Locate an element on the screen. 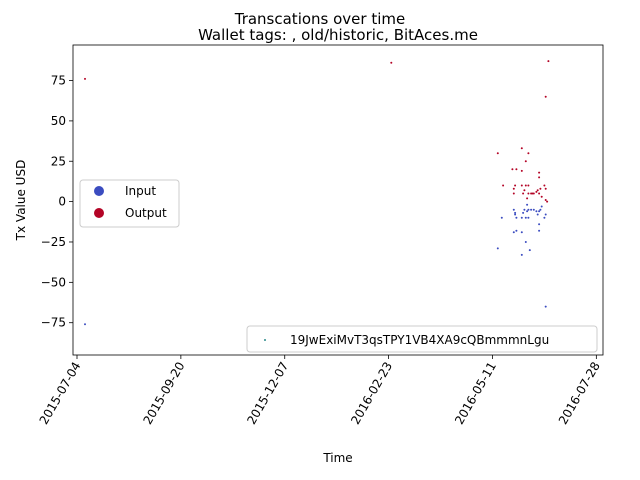 This screenshot has height=480, width=640. chart-title: Wallet tags: , old/historic, BitAces.me is located at coordinates (338, 35).